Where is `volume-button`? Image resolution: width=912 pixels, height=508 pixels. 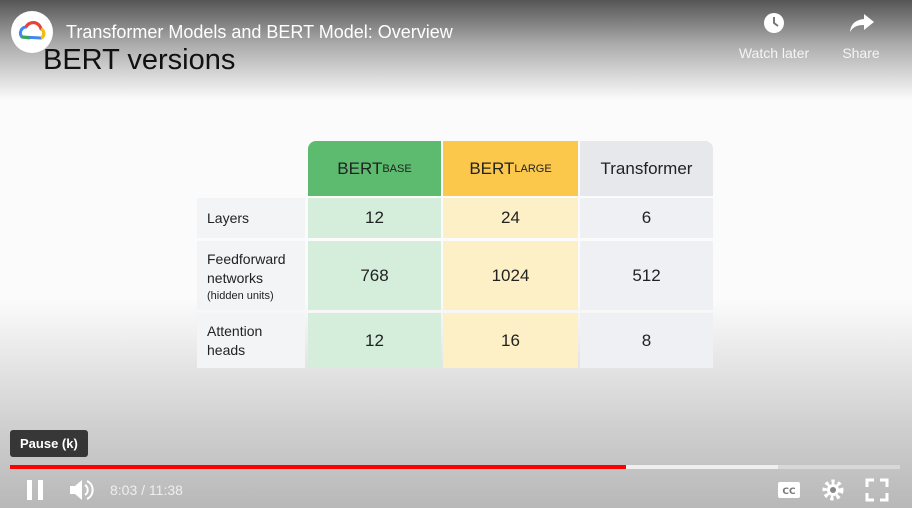 volume-button is located at coordinates (82, 490).